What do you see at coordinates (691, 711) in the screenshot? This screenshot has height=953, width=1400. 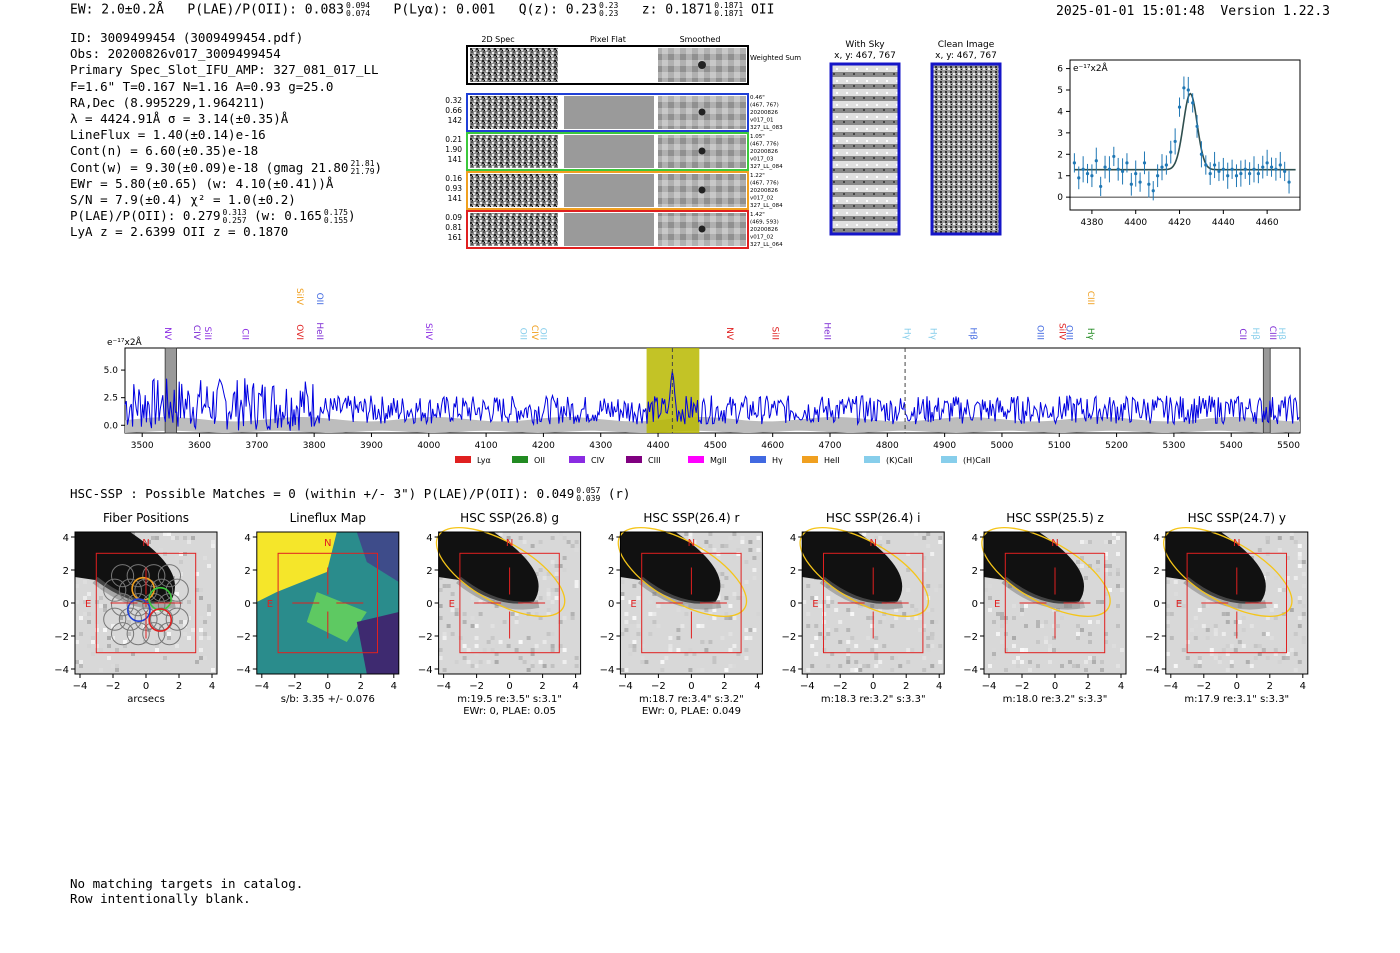 I see `hsc-panel-caption-2: EWr: 0, PLAE: 0.049` at bounding box center [691, 711].